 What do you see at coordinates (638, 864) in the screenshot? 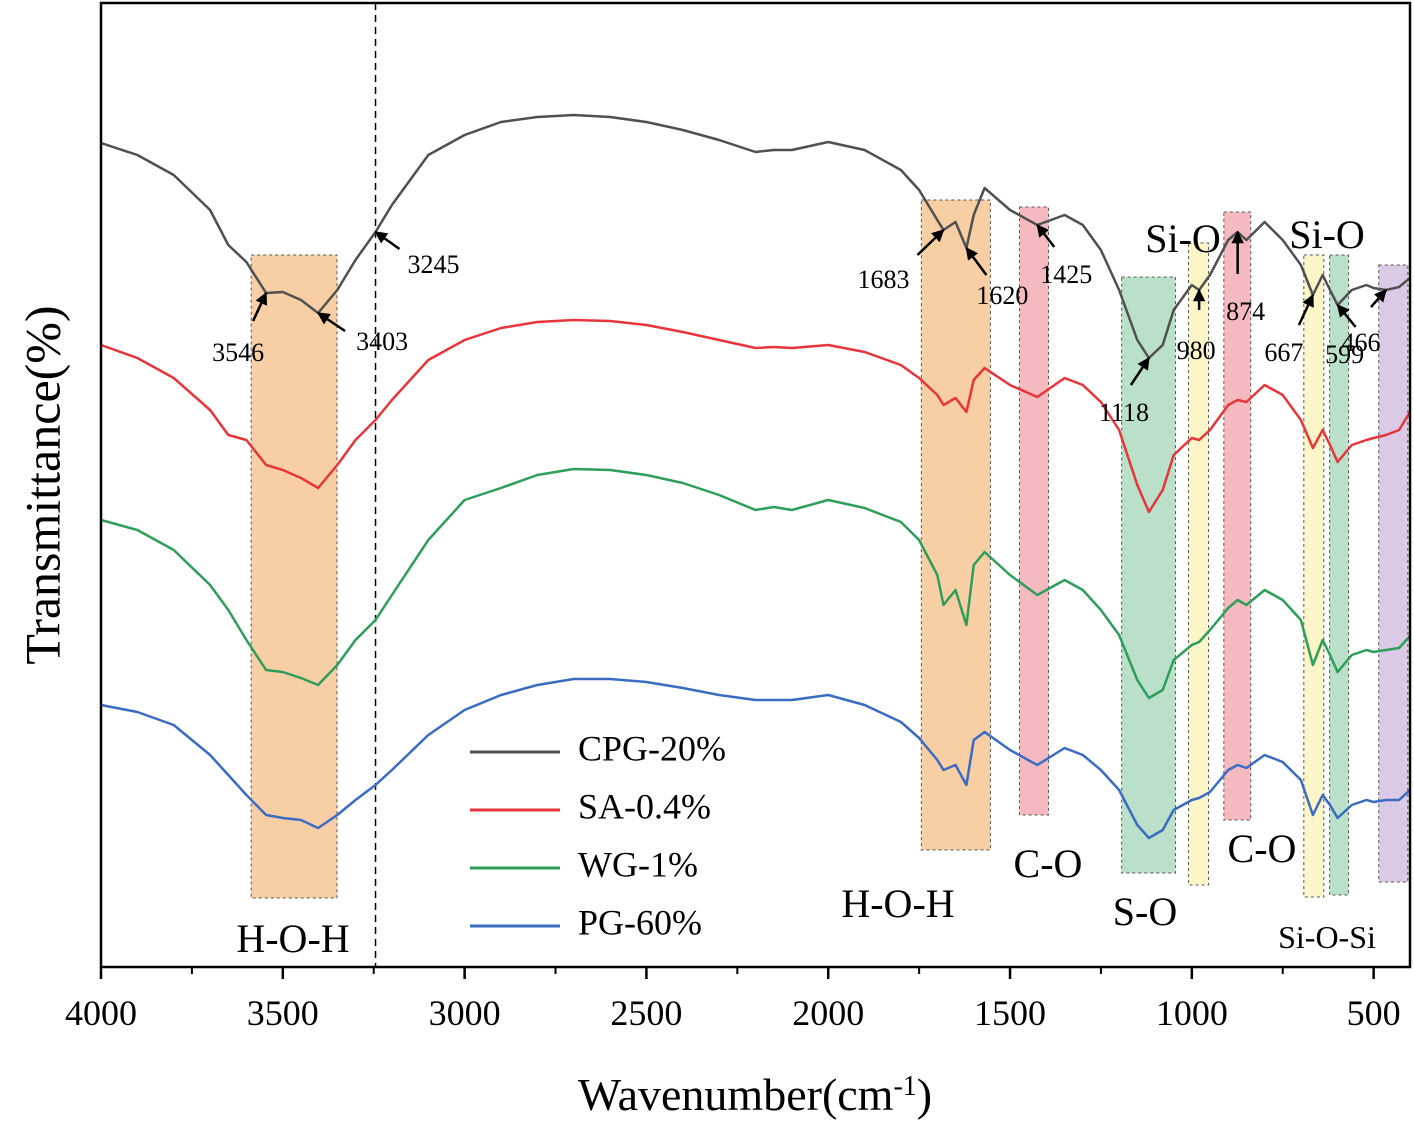
I see `legend-label: WG-1%` at bounding box center [638, 864].